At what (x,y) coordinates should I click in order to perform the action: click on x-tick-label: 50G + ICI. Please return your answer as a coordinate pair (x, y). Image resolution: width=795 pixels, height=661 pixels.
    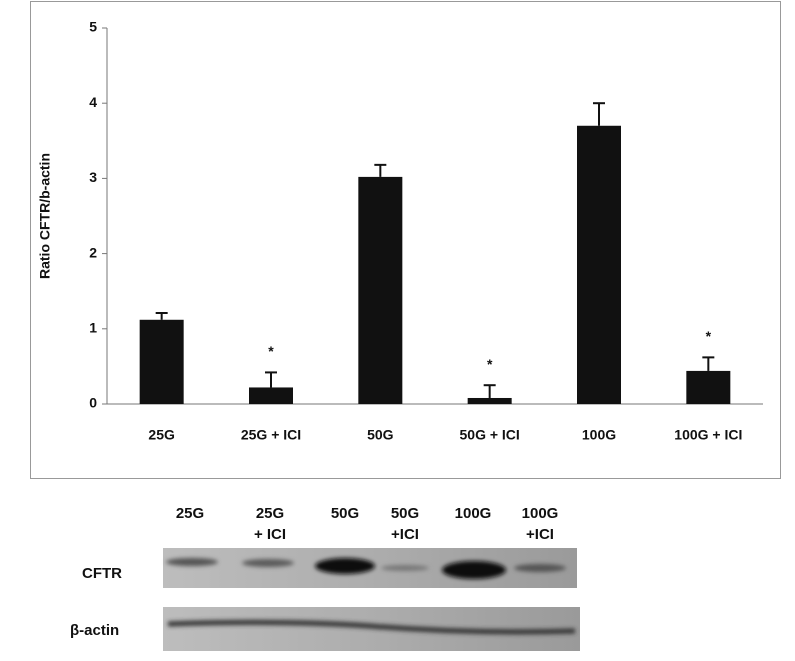
    Looking at the image, I should click on (490, 435).